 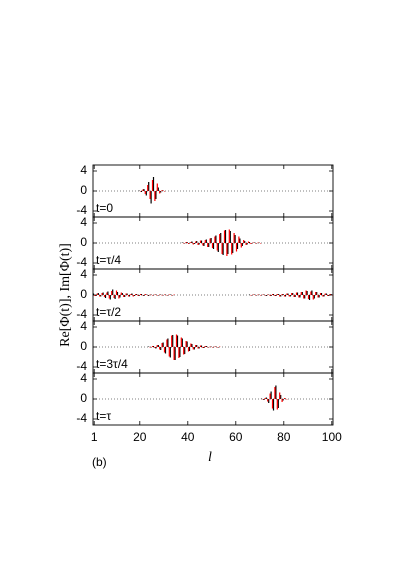 I want to click on y-tick-label: -4, so click(x=81, y=314).